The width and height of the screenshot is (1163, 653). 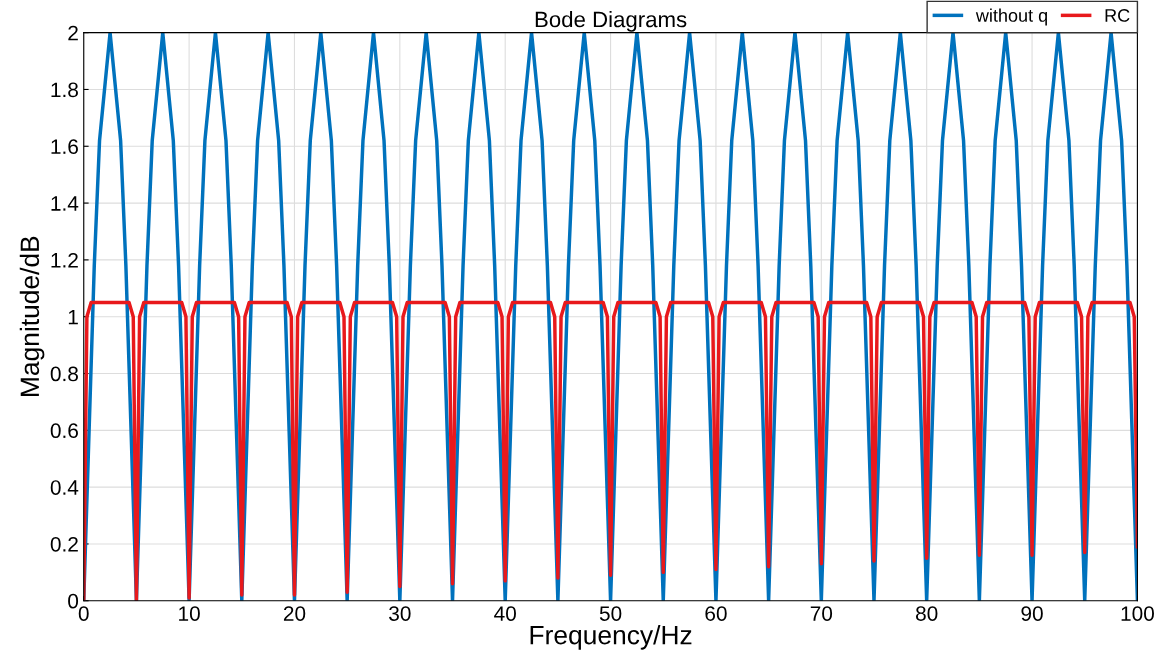 What do you see at coordinates (610, 613) in the screenshot?
I see `x-tick-label: 50` at bounding box center [610, 613].